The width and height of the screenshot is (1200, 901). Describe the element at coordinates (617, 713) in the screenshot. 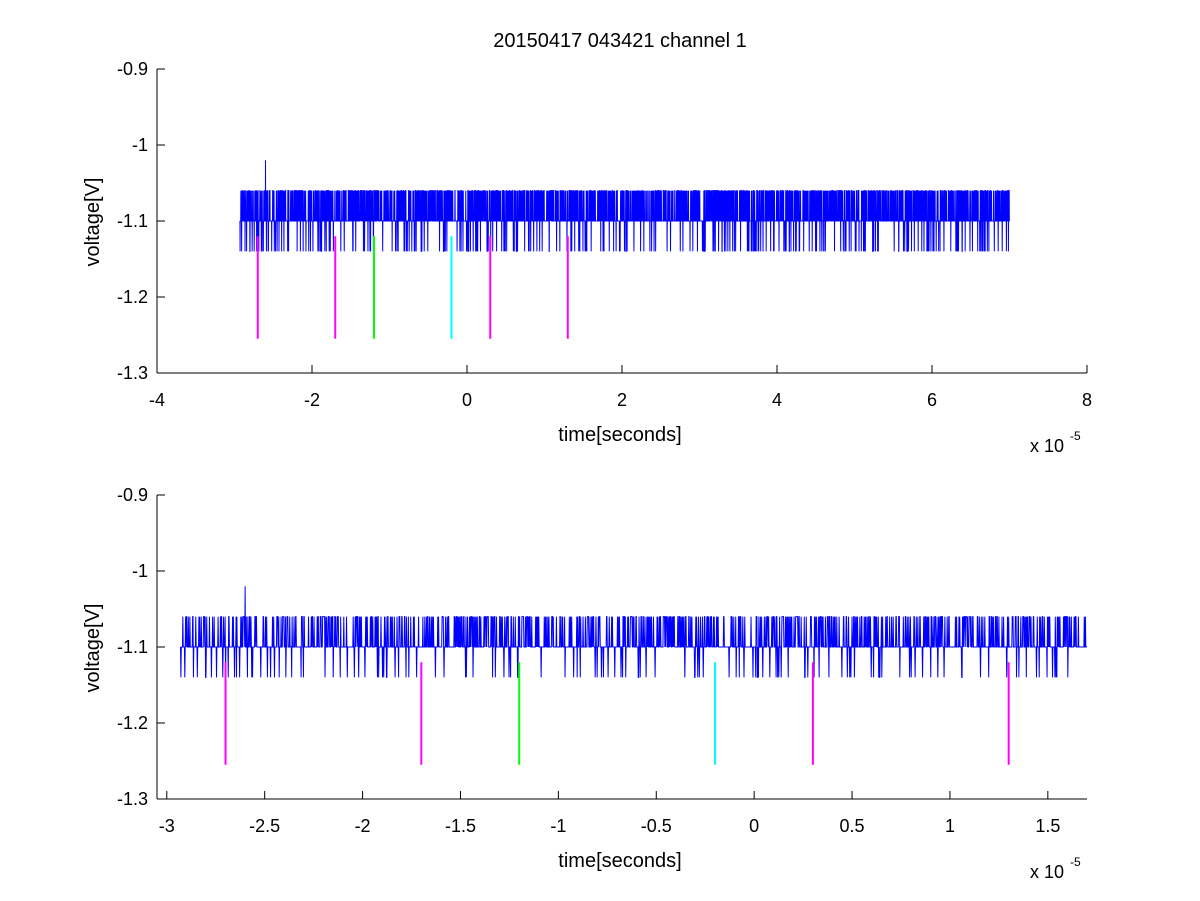

I see `bottom-markers-group` at that location.